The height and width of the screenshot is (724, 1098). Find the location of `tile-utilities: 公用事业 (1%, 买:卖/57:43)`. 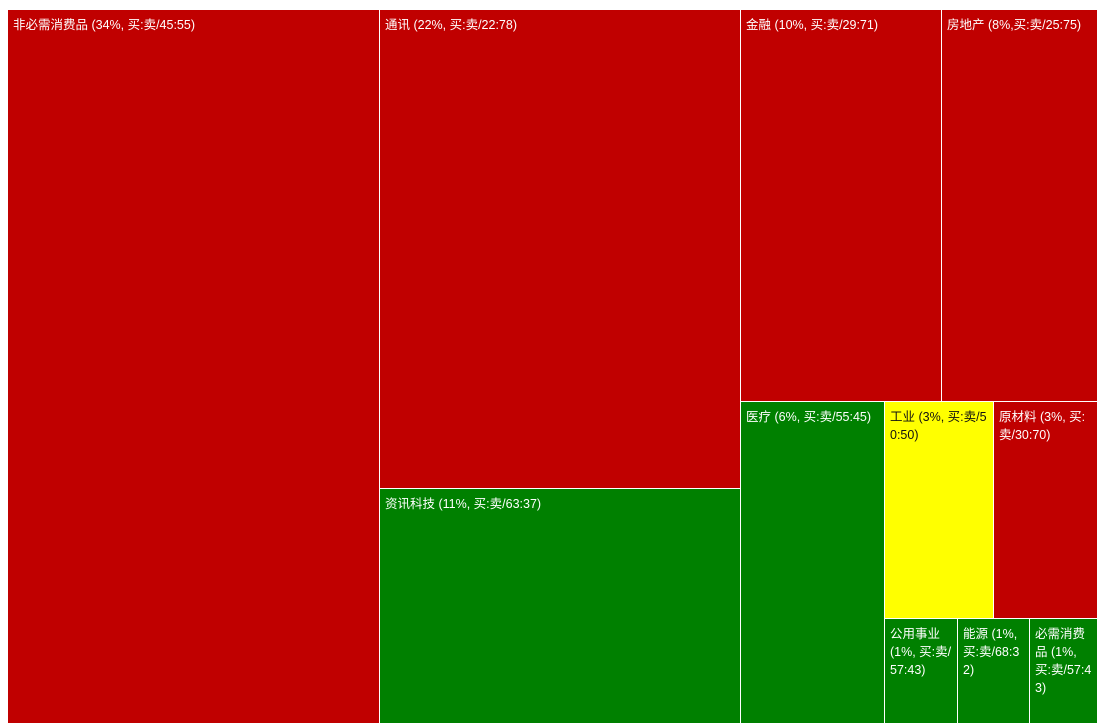

tile-utilities: 公用事业 (1%, 买:卖/57:43) is located at coordinates (921, 671).